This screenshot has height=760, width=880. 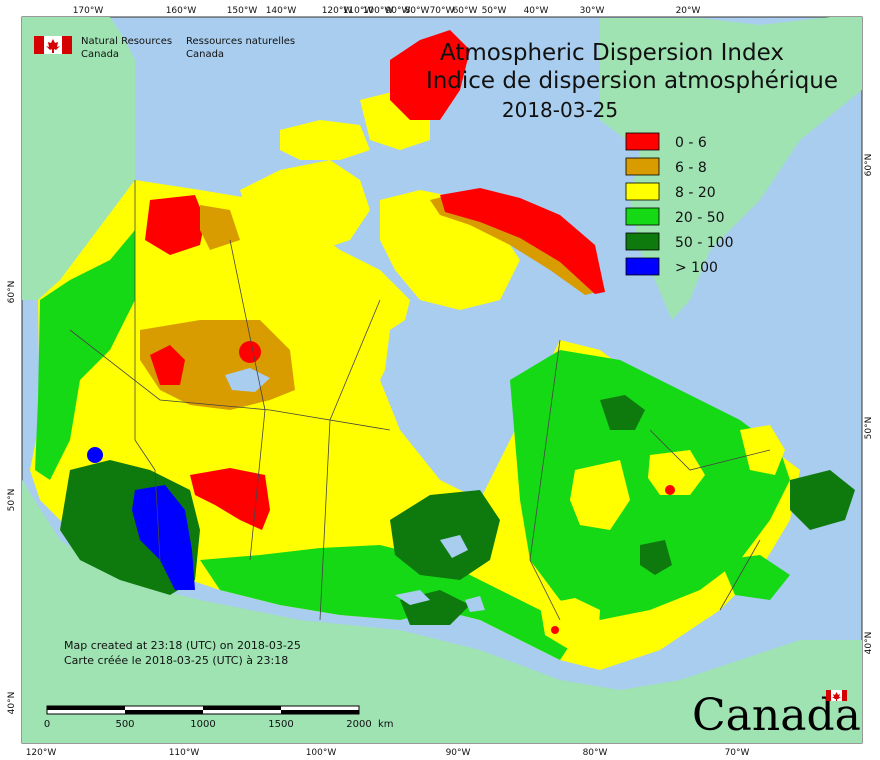 What do you see at coordinates (700, 218) in the screenshot?
I see `legend-label: 20 - 50` at bounding box center [700, 218].